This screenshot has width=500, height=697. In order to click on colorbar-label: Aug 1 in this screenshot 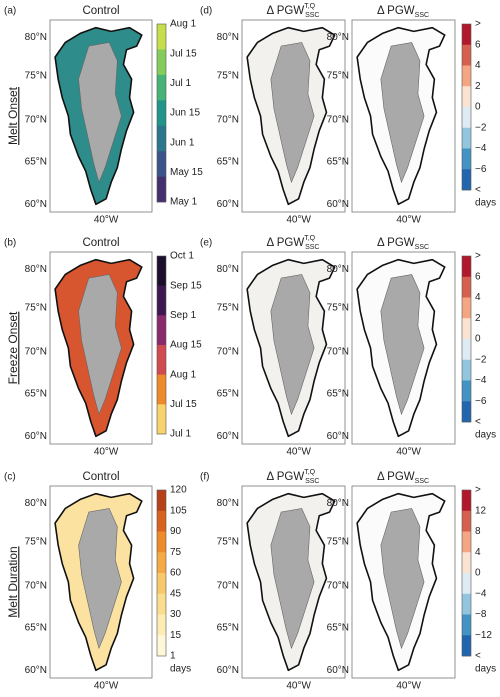, I will do `click(183, 374)`.